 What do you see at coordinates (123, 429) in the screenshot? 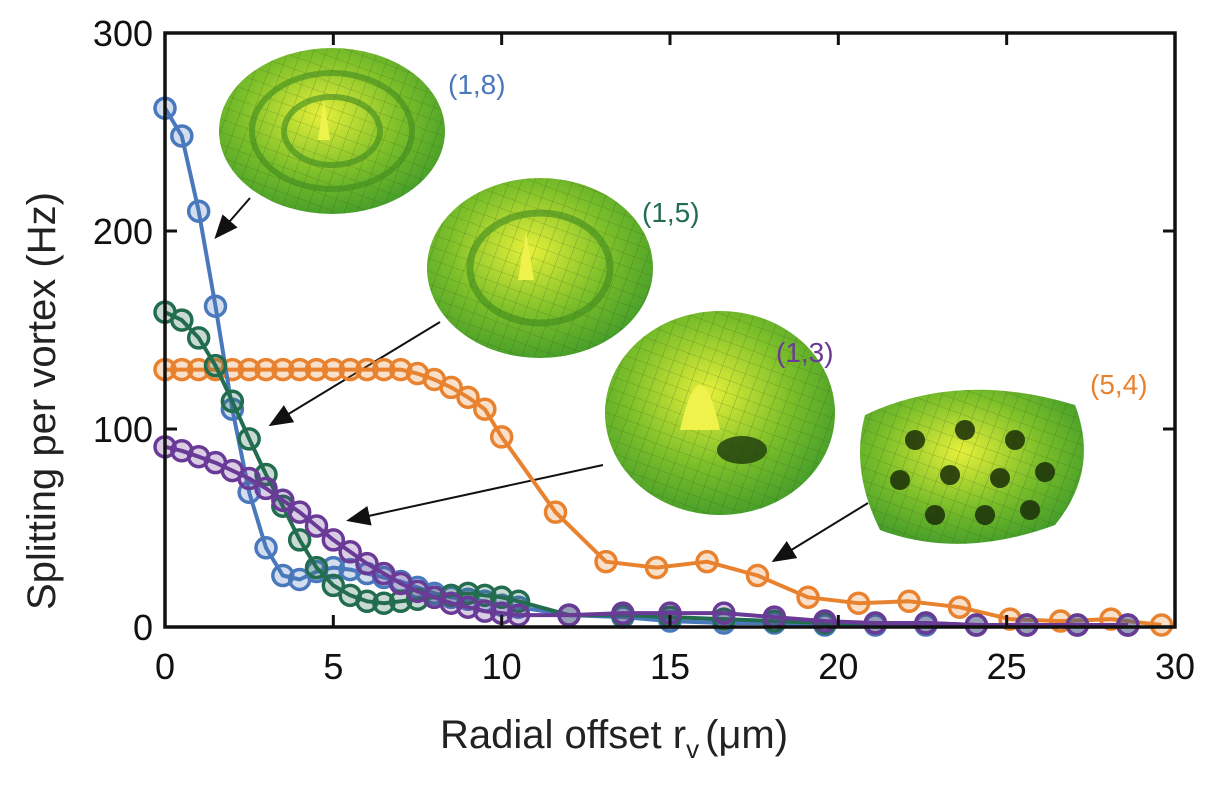
I see `y-tick-label: 100` at bounding box center [123, 429].